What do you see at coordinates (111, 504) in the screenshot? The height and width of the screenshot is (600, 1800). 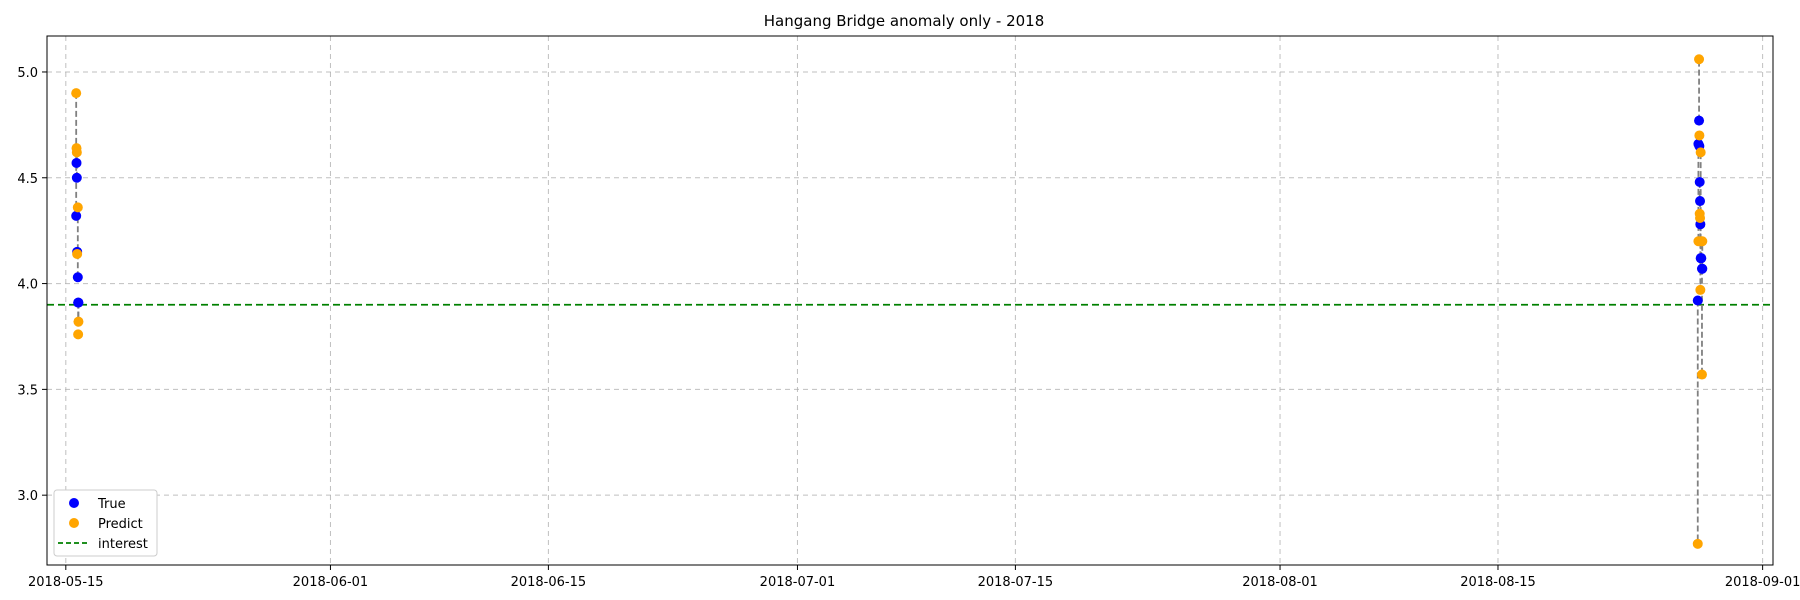 I see `legend-label-true: True` at bounding box center [111, 504].